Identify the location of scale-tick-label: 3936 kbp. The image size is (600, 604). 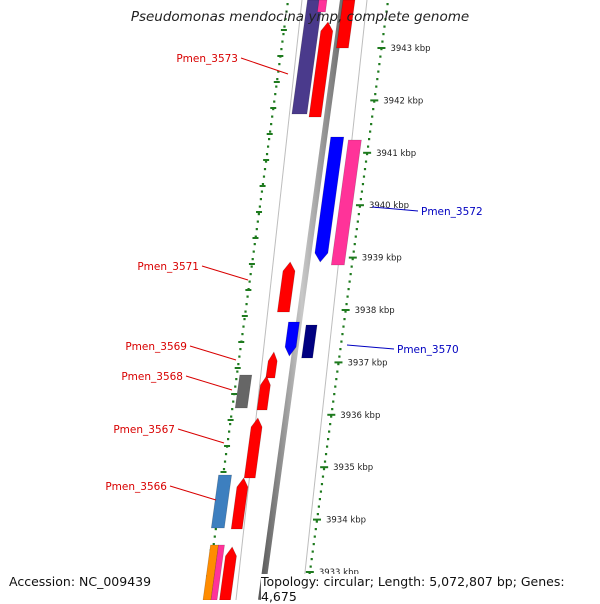
(360, 416).